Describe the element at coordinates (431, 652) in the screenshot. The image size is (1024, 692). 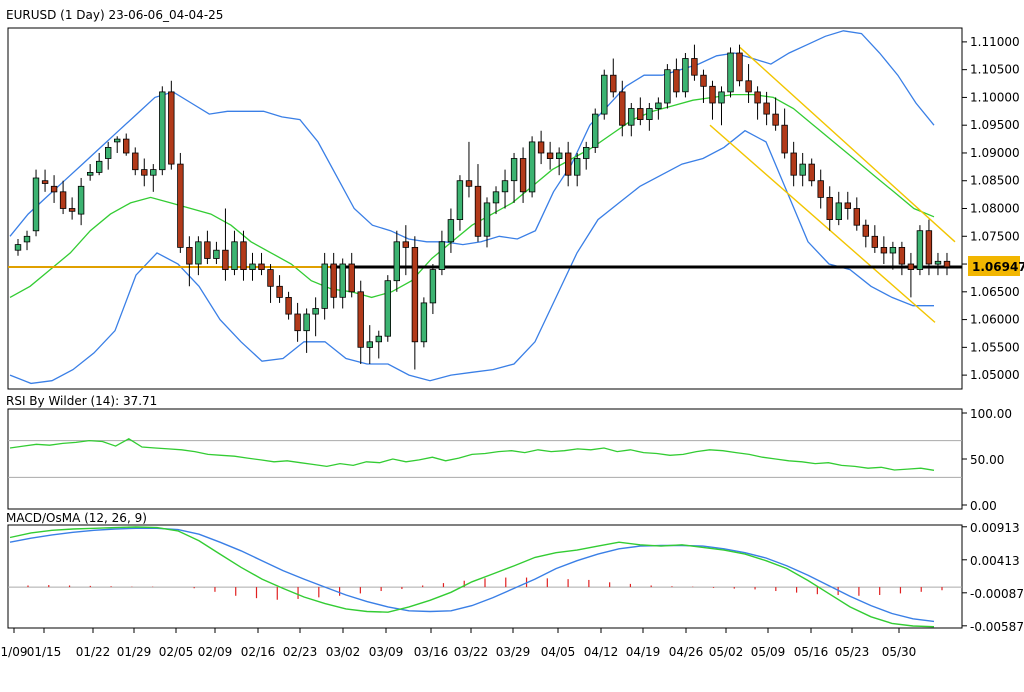
I see `x-tick-label: 03/16` at that location.